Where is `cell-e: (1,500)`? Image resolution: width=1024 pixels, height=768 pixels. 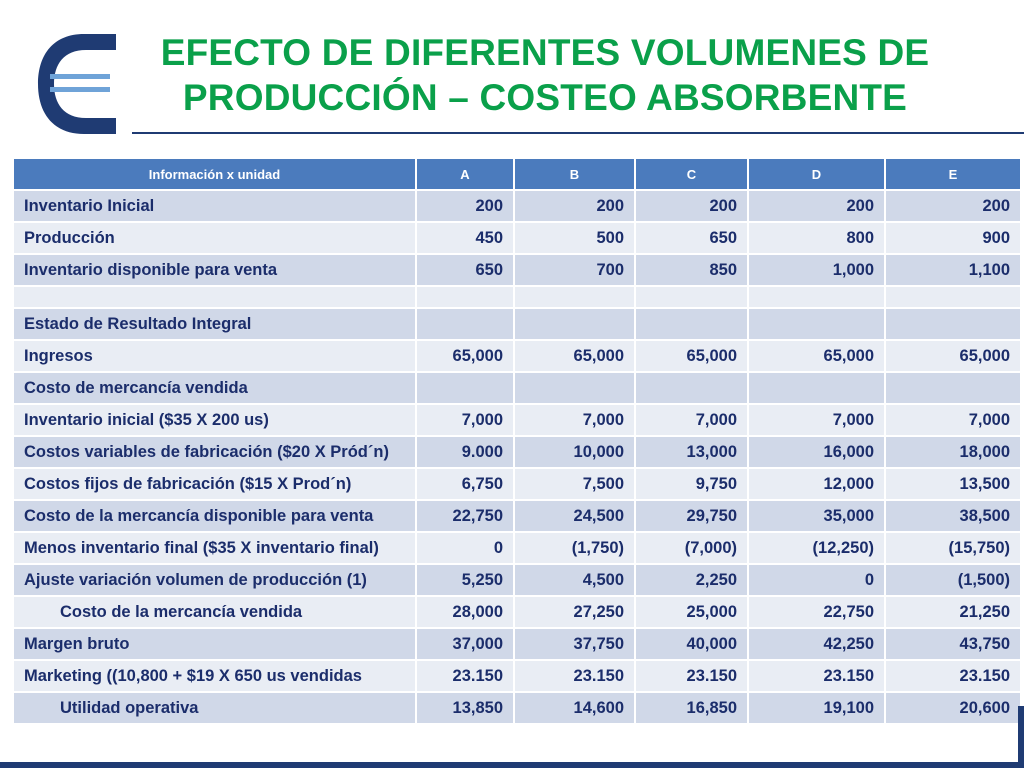
cell-e: (1,500) is located at coordinates (953, 580).